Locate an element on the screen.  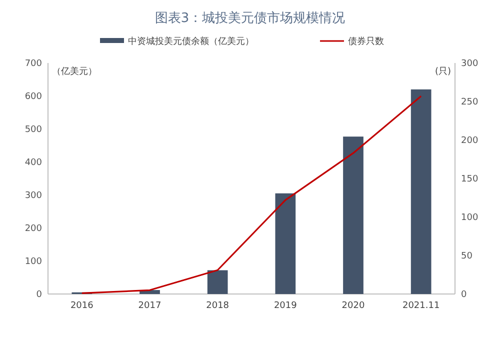
y2-tick-label: 50 is located at coordinates (467, 257).